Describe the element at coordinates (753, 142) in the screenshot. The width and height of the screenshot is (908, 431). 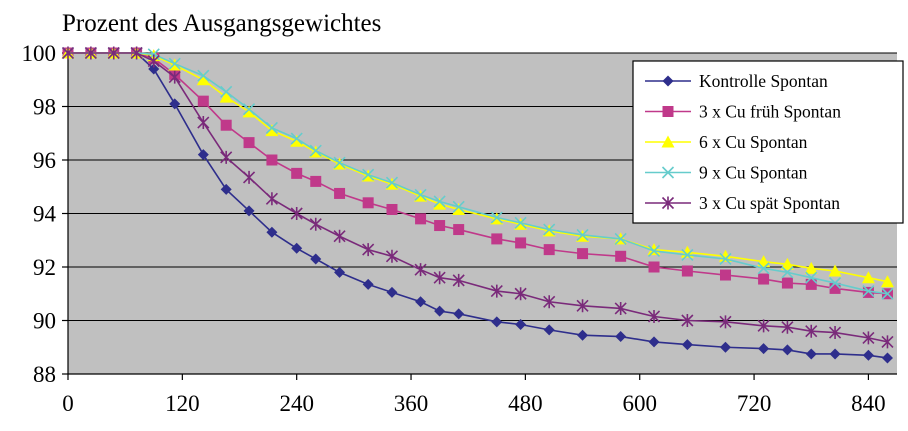
I see `legend-label: 6 x Cu Spontan` at that location.